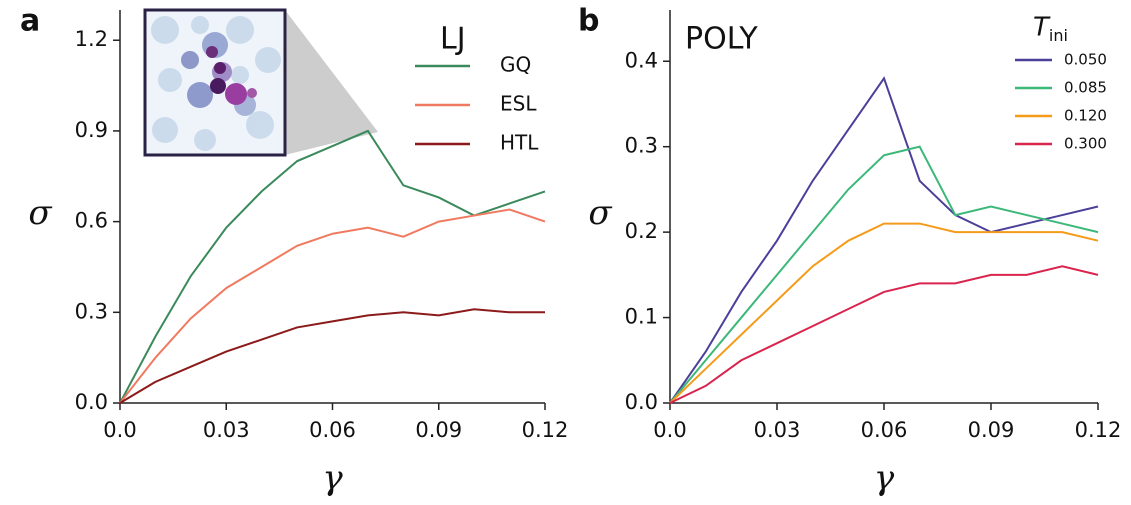 This screenshot has width=1131, height=505. What do you see at coordinates (1085, 88) in the screenshot?
I see `legend-label: 0.085` at bounding box center [1085, 88].